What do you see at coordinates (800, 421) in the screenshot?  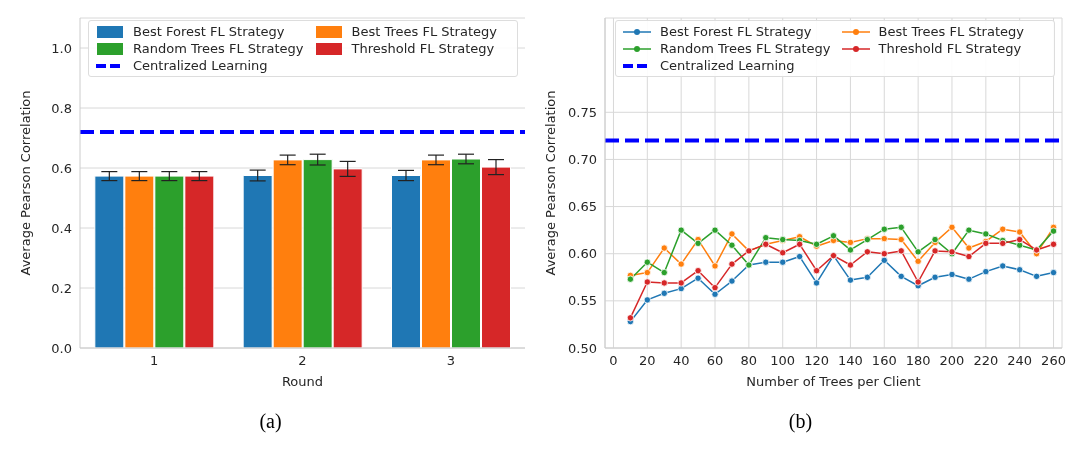 I see `text: (b)` at bounding box center [800, 421].